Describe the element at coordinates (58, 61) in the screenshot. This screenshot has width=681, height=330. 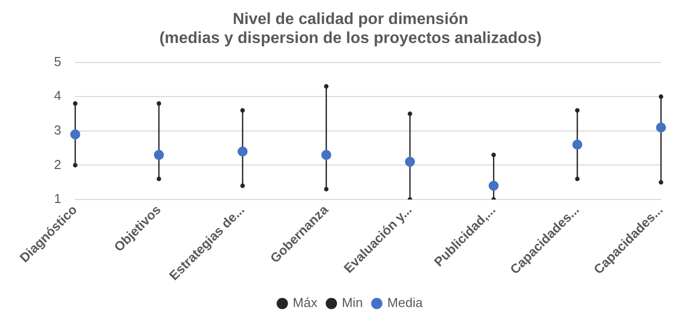
I see `y-tick-label: 5` at that location.